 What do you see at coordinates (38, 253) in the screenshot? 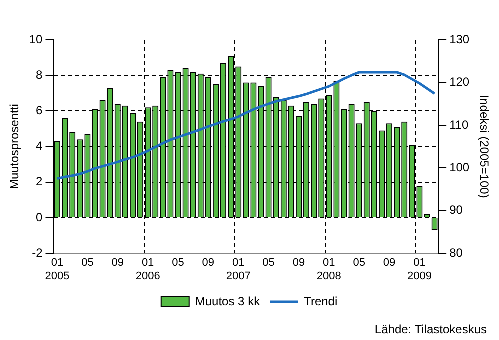
I see `y-tick-label: -2` at bounding box center [38, 253].